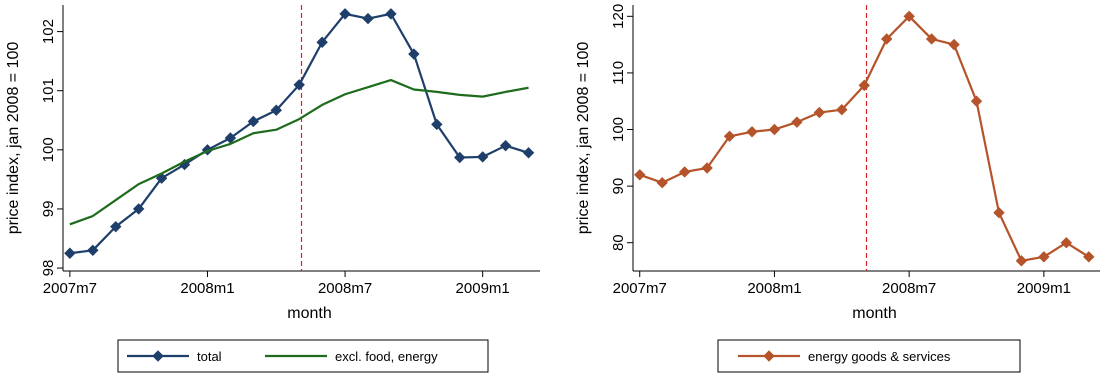 The height and width of the screenshot is (381, 1100). What do you see at coordinates (209, 356) in the screenshot?
I see `legend-label: total` at bounding box center [209, 356].